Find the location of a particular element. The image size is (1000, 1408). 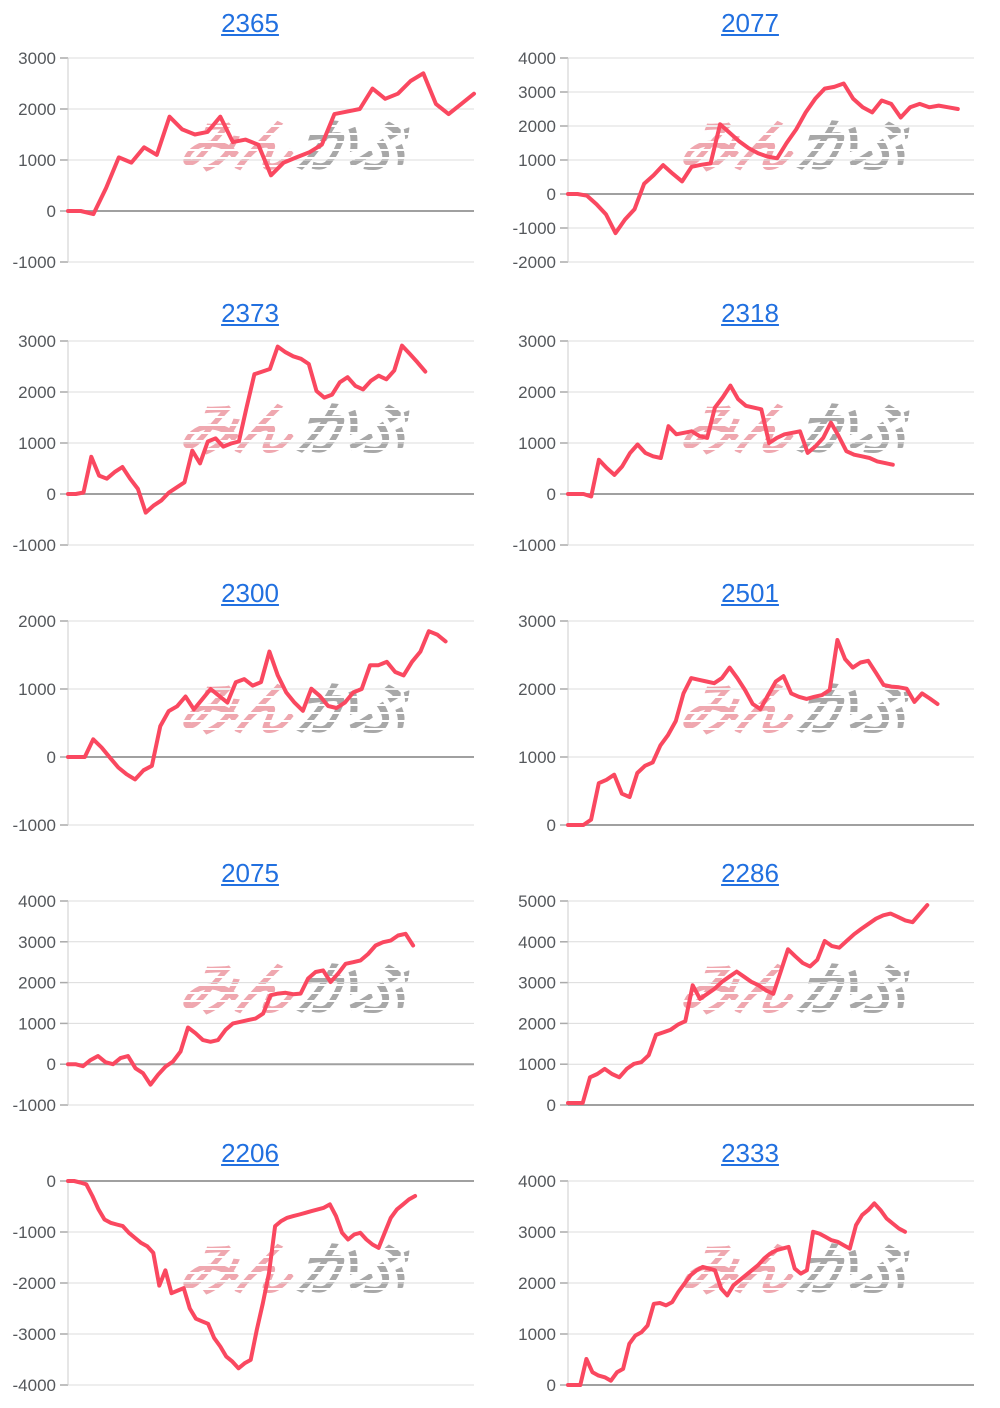

stock-code-link: 2206 is located at coordinates (250, 1153).